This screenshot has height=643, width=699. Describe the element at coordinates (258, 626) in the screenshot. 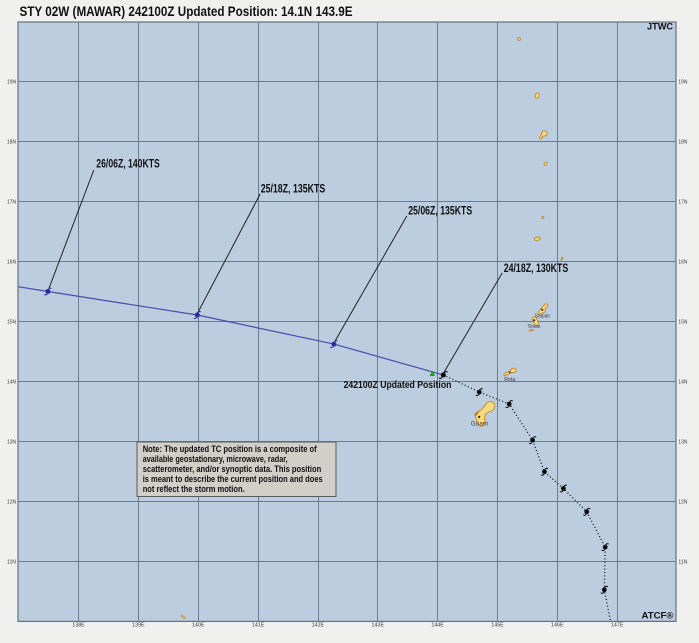

I see `svg-text: 141E` at that location.